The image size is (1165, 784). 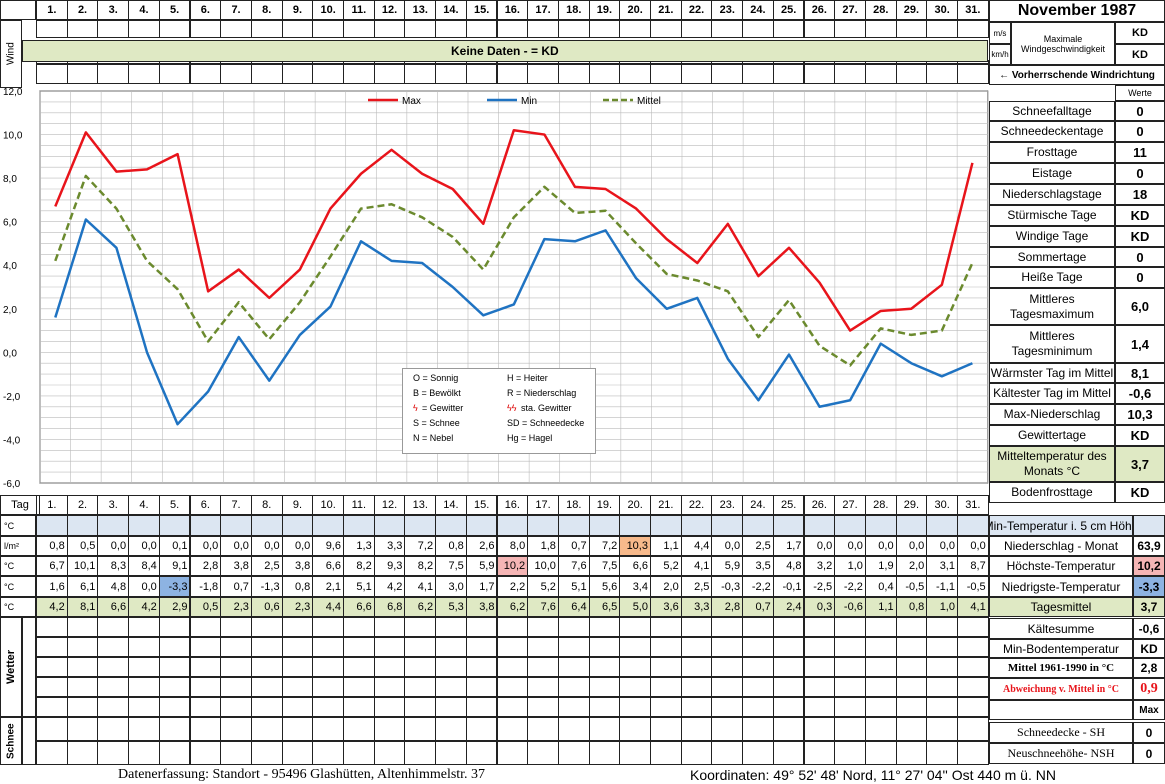 I want to click on table-day: 8., so click(x=266, y=505).